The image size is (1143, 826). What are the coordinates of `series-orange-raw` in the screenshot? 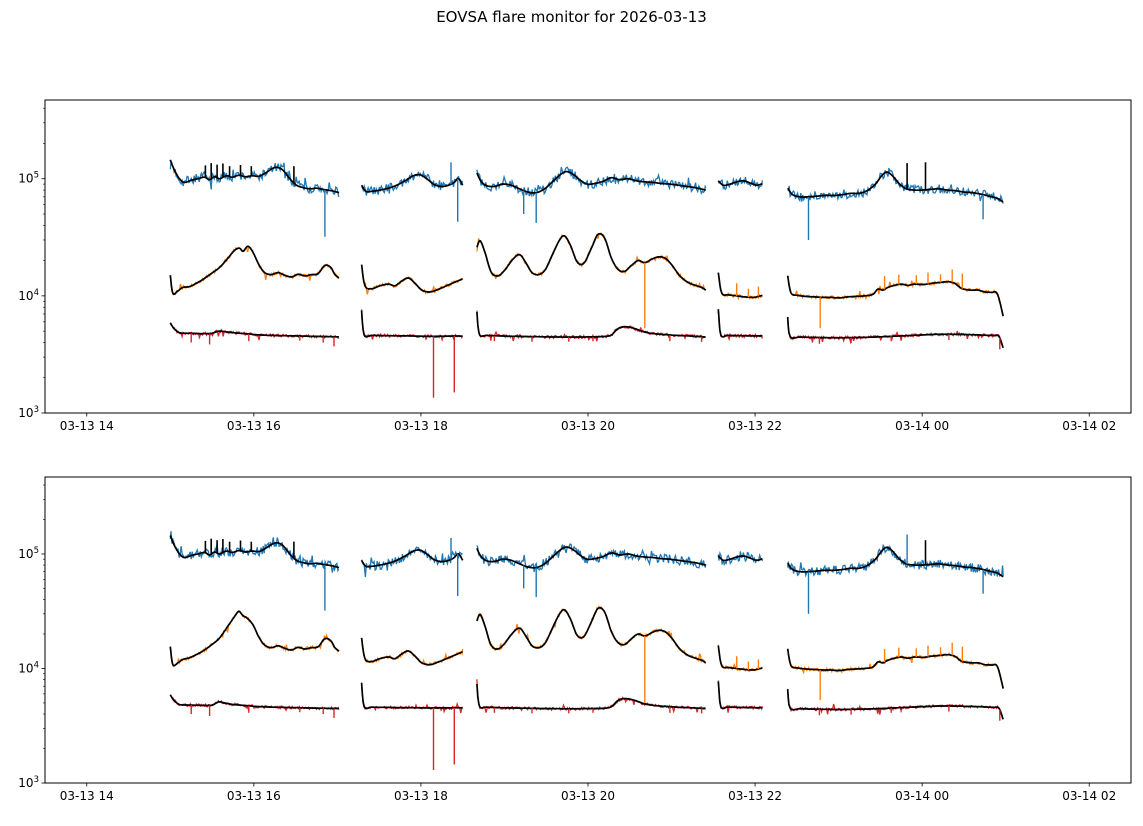 It's located at (254, 639).